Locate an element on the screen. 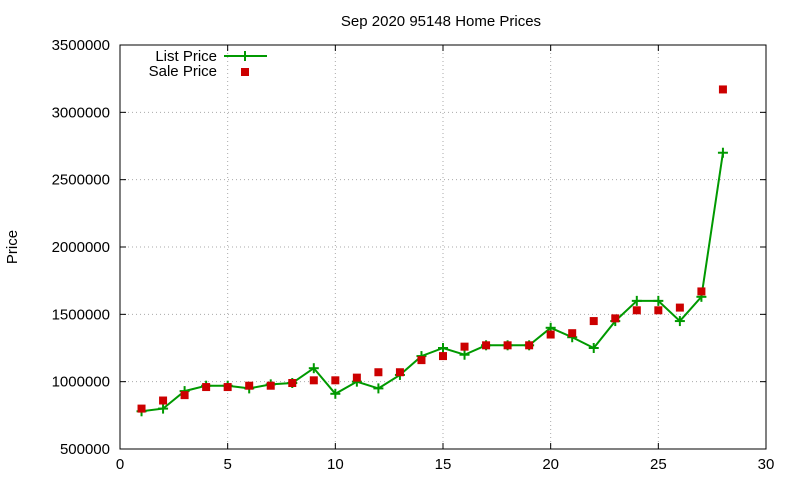 The height and width of the screenshot is (480, 800). chart-title: Sep 2020 95148 Home Prices is located at coordinates (441, 21).